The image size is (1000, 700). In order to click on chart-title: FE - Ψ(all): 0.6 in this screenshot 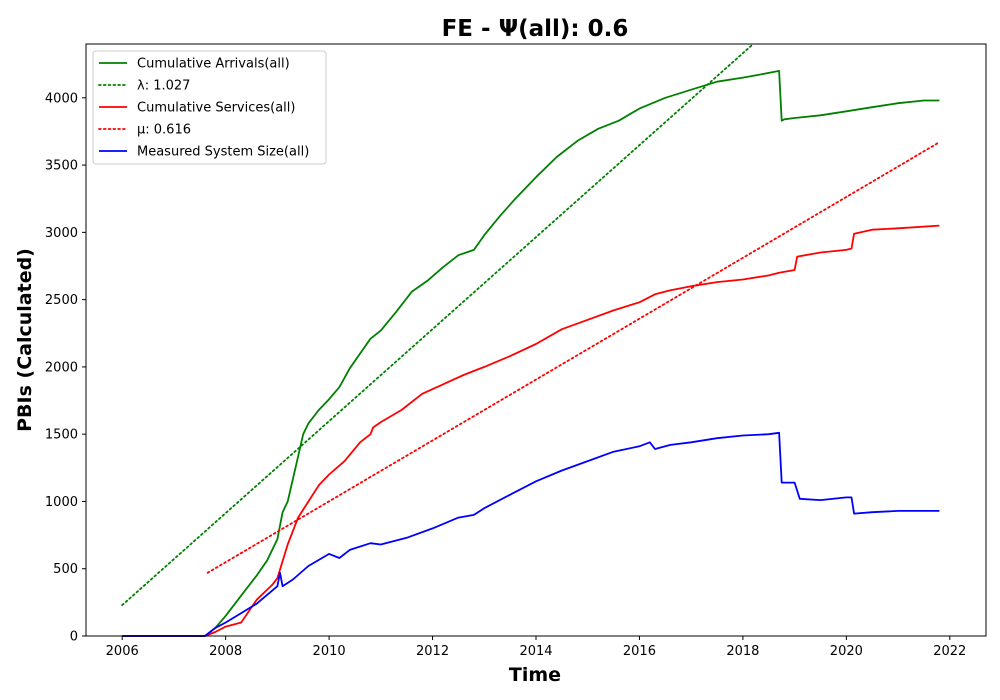, I will do `click(535, 29)`.